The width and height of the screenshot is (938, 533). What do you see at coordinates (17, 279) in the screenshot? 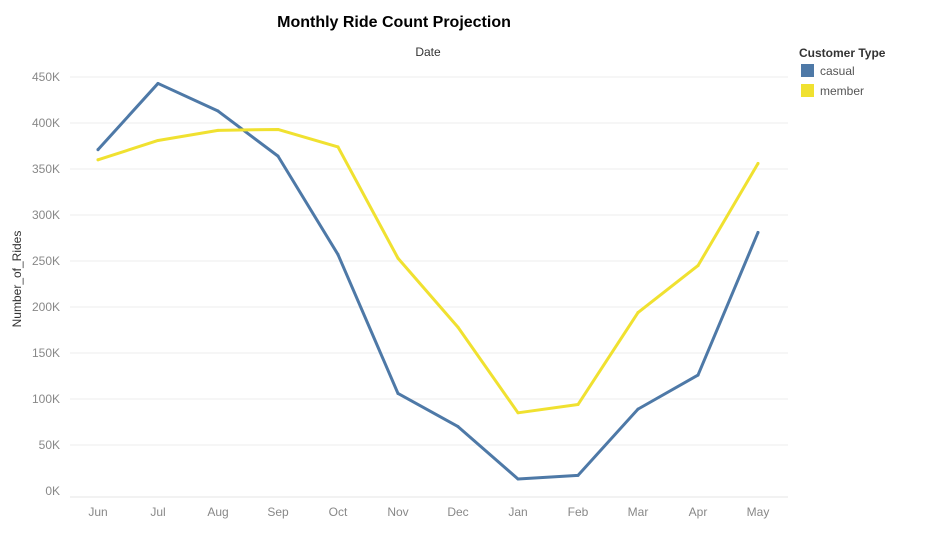
I see `y-axis-title: Number_of_Rides` at bounding box center [17, 279].